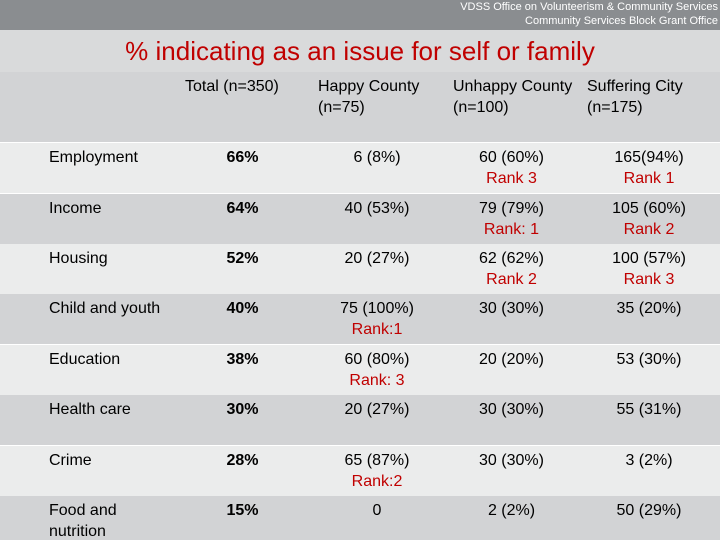 This screenshot has height=542, width=720. Describe the element at coordinates (88, 319) in the screenshot. I see `issue-label: Child and youth` at that location.